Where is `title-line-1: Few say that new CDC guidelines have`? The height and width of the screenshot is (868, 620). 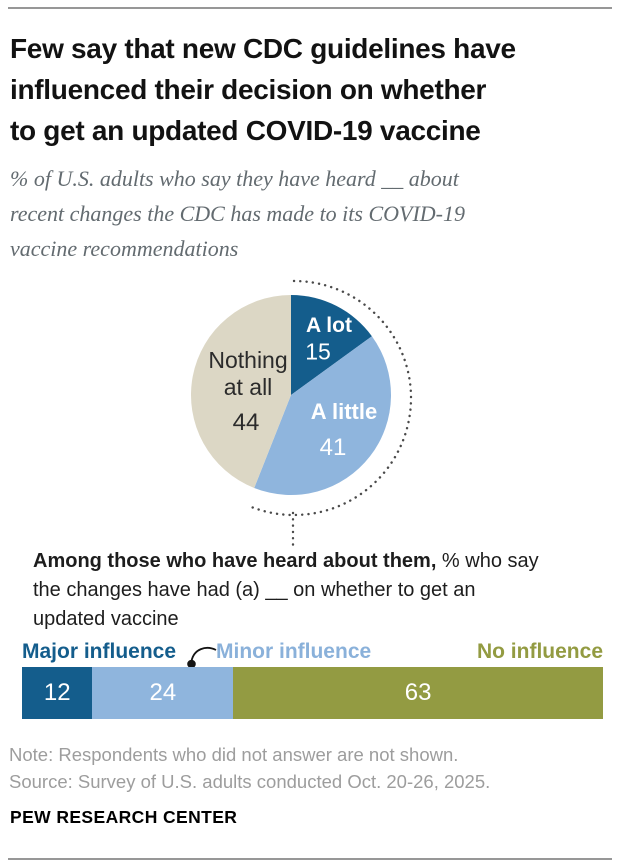 title-line-1: Few say that new CDC guidelines have is located at coordinates (263, 48).